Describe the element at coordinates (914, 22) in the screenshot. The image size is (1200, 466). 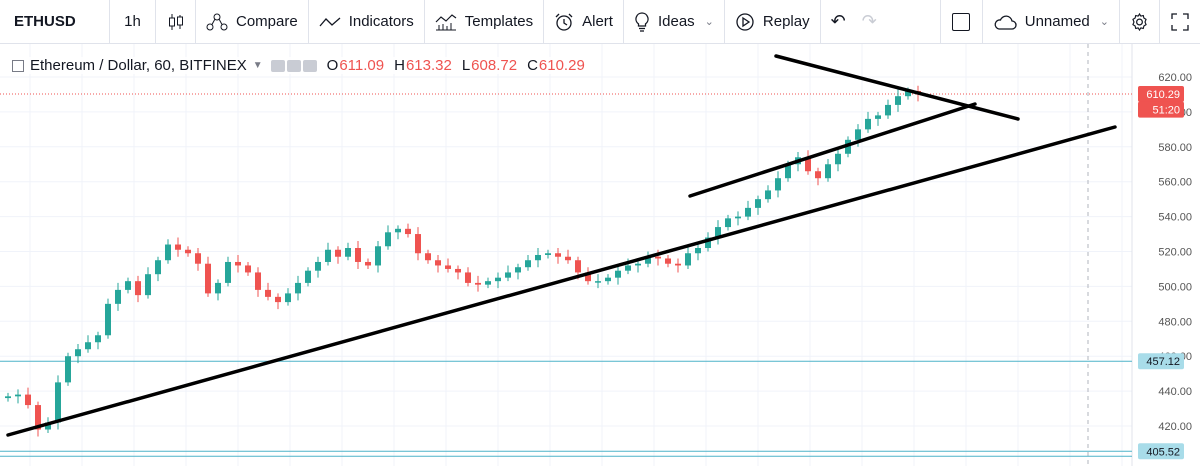
I see `toolbar-spacer` at that location.